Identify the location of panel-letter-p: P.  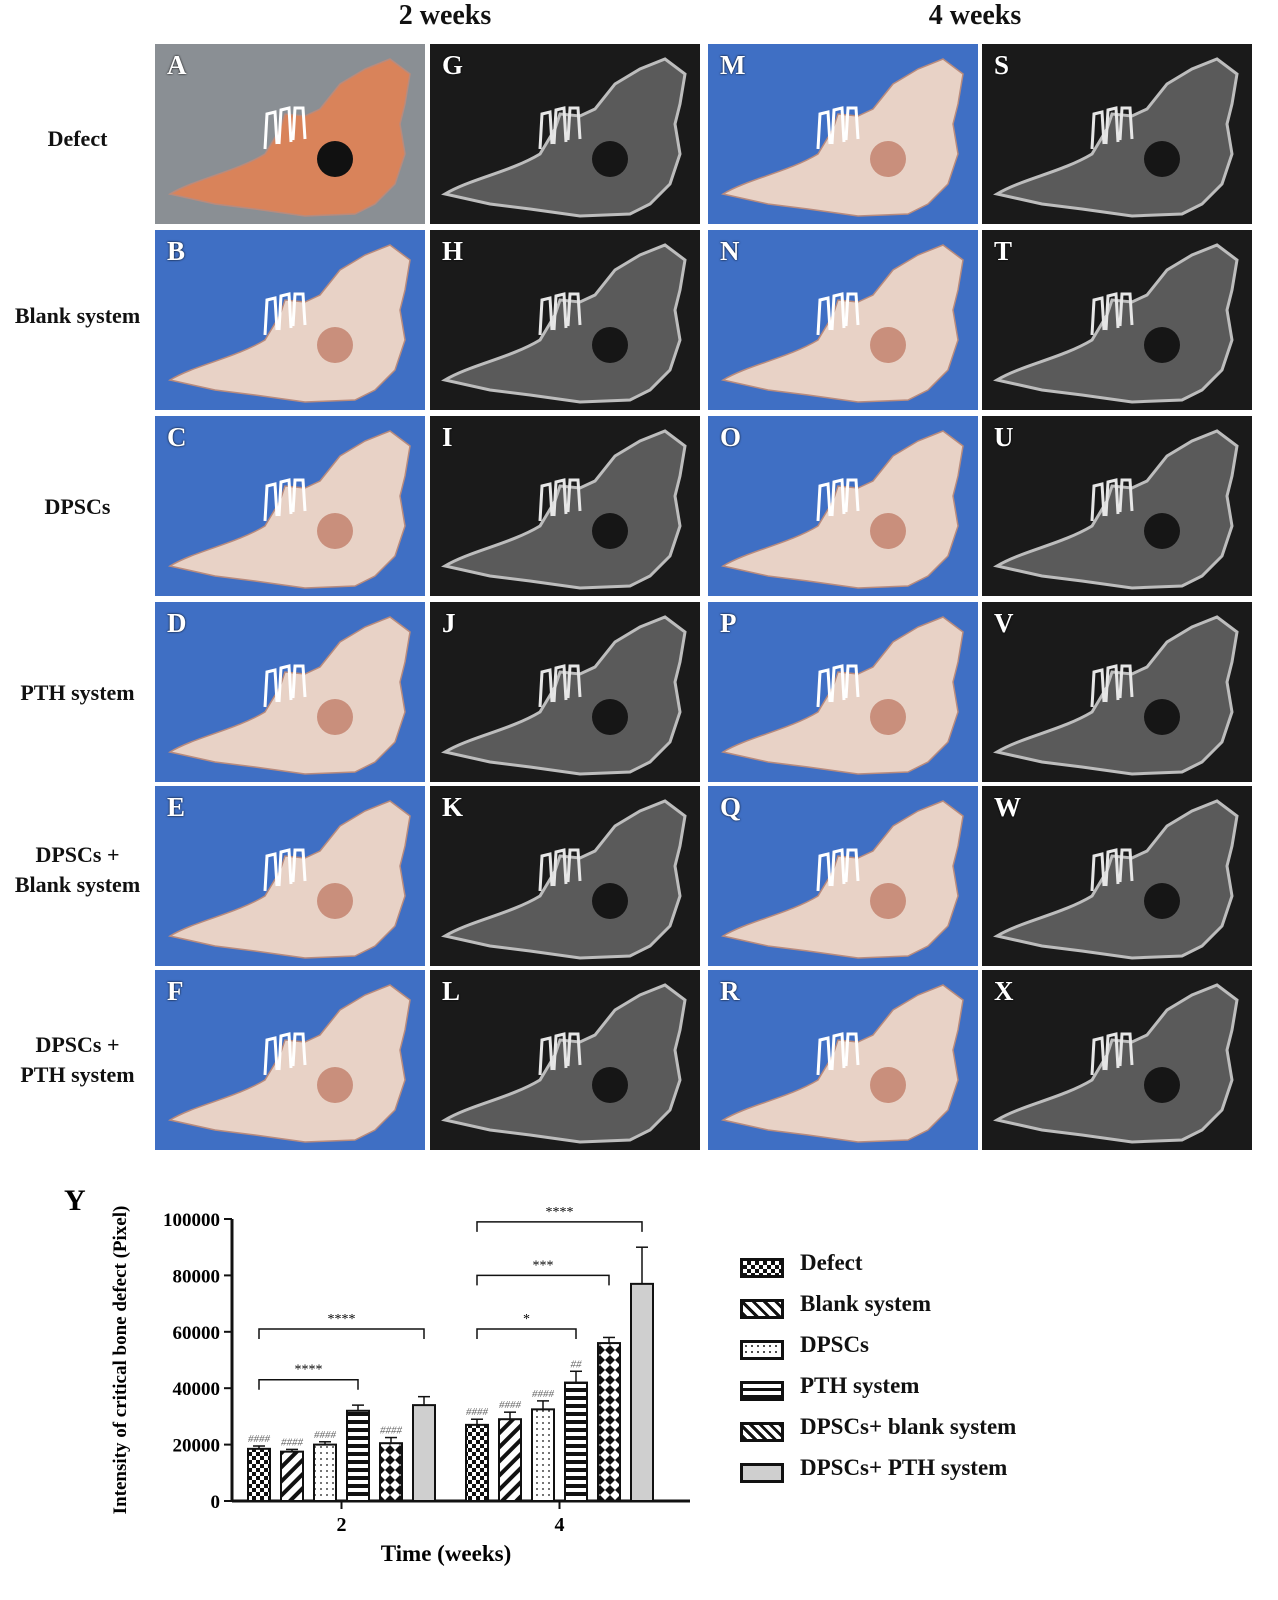
(728, 623).